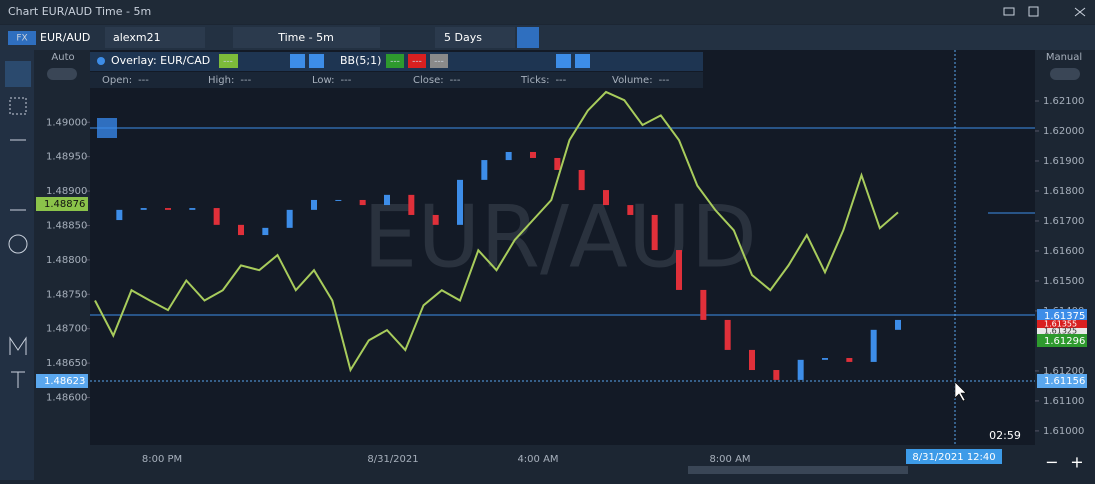  What do you see at coordinates (360, 60) in the screenshot?
I see `indicator-label: BB(5;1)` at bounding box center [360, 60].